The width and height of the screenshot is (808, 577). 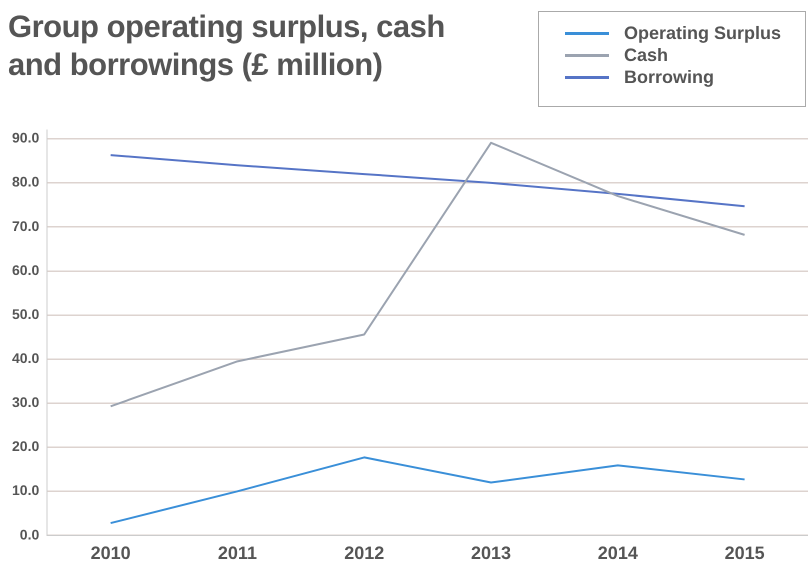 What do you see at coordinates (26, 314) in the screenshot?
I see `y-tick-label: 50.0` at bounding box center [26, 314].